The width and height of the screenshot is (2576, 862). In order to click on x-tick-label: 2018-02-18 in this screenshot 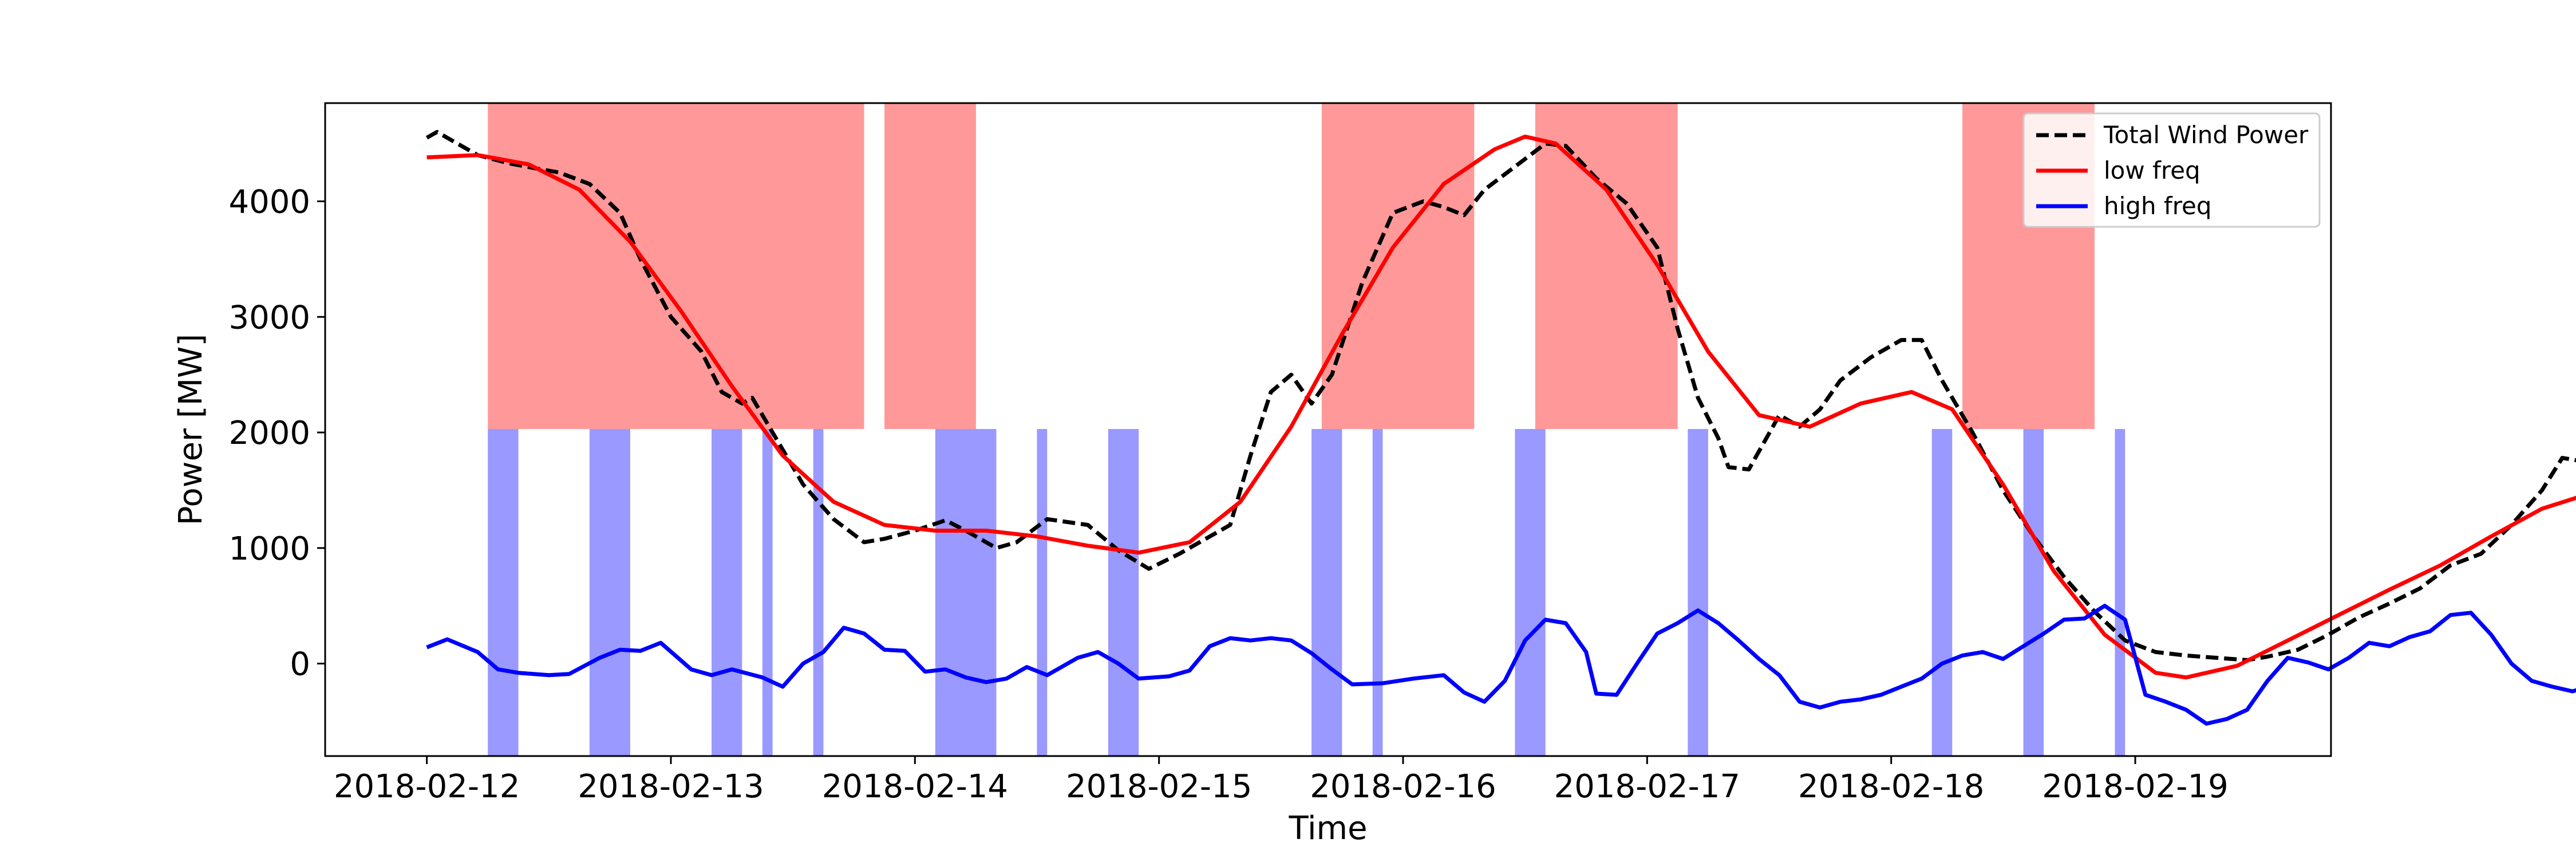, I will do `click(1891, 786)`.